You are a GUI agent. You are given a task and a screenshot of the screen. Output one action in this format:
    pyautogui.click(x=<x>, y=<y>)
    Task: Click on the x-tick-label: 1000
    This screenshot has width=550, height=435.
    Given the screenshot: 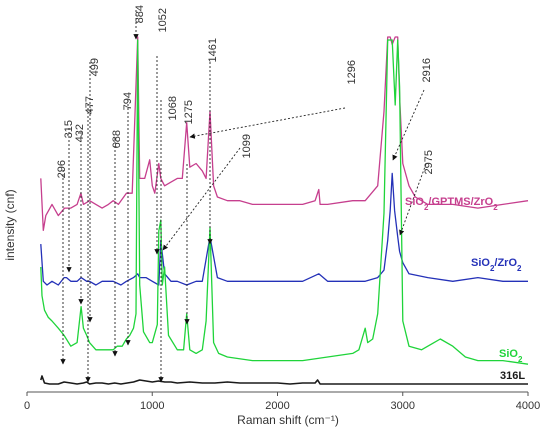 What is the action you would take?
    pyautogui.click(x=152, y=406)
    